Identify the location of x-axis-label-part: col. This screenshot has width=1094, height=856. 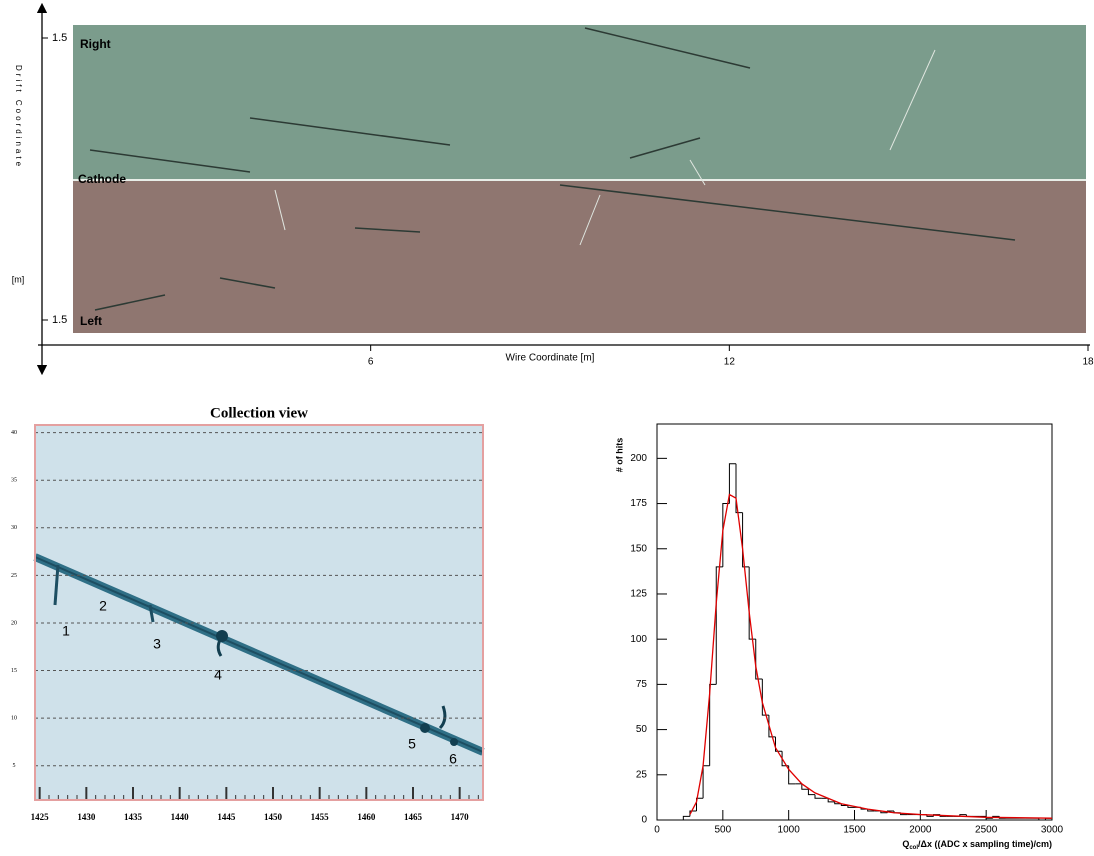
(913, 848).